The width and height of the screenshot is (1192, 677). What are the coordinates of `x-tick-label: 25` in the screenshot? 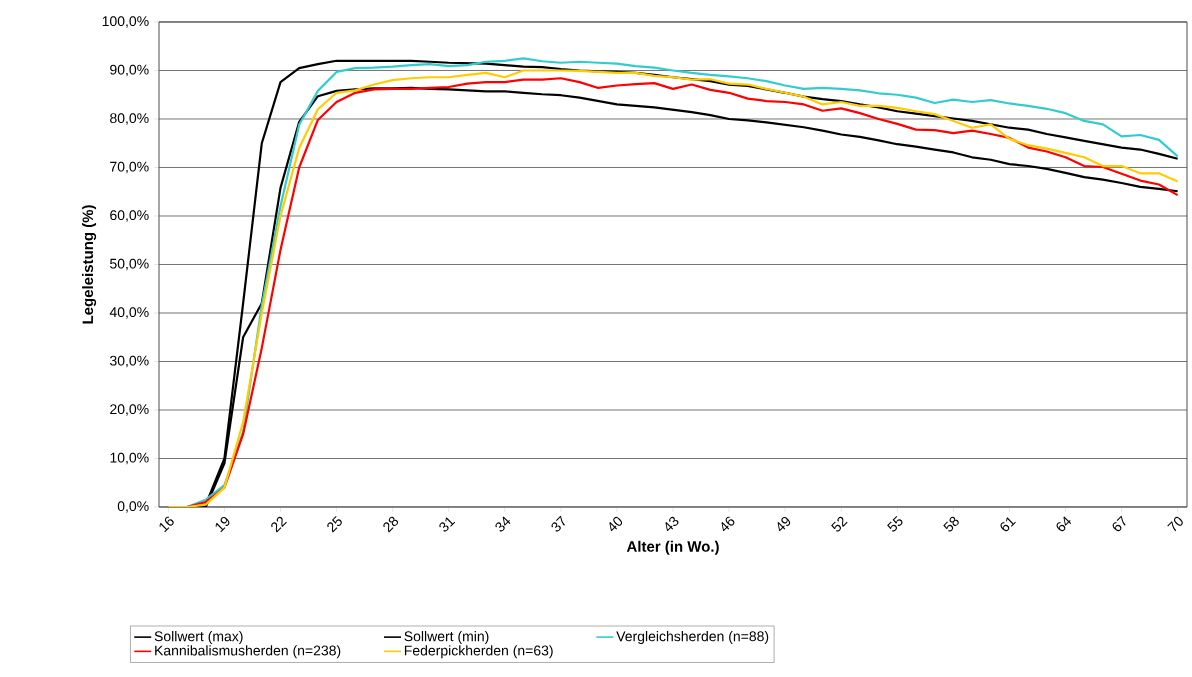 It's located at (334, 524).